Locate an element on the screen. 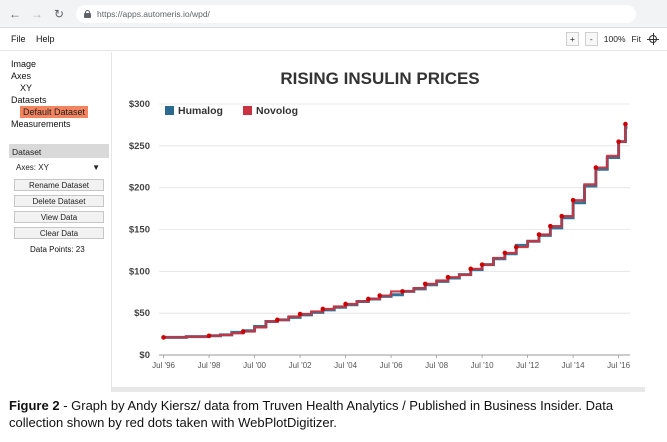 Image resolution: width=667 pixels, height=442 pixels. tree-item-axes: Axes is located at coordinates (21, 76).